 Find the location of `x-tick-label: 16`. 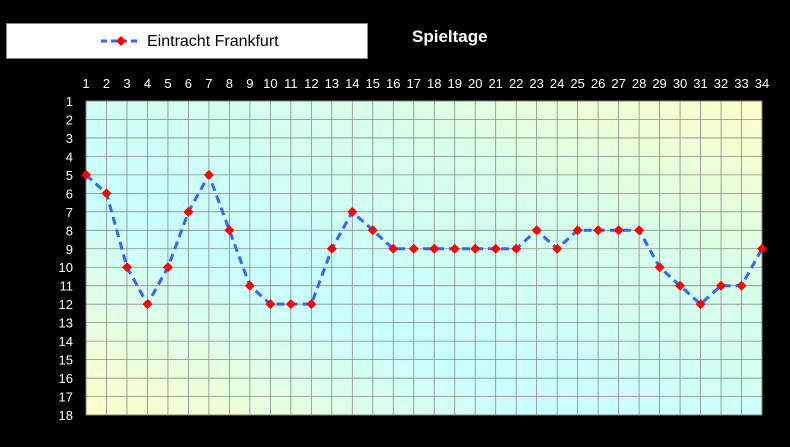

x-tick-label: 16 is located at coordinates (393, 83).